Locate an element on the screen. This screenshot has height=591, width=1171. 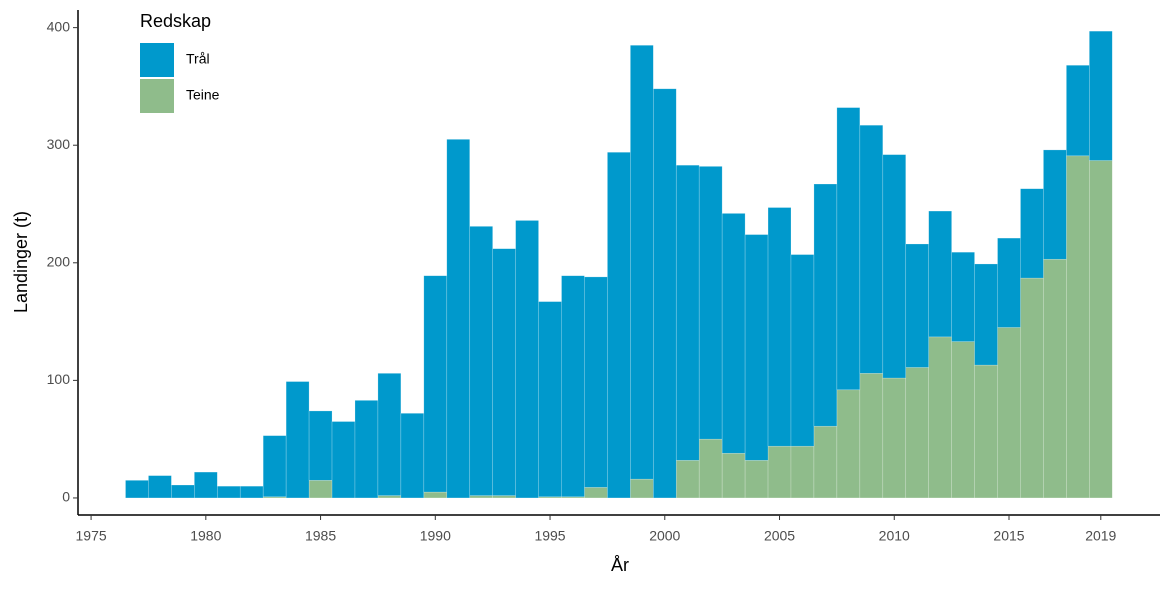
x-tick-label: 1995 is located at coordinates (549, 536).